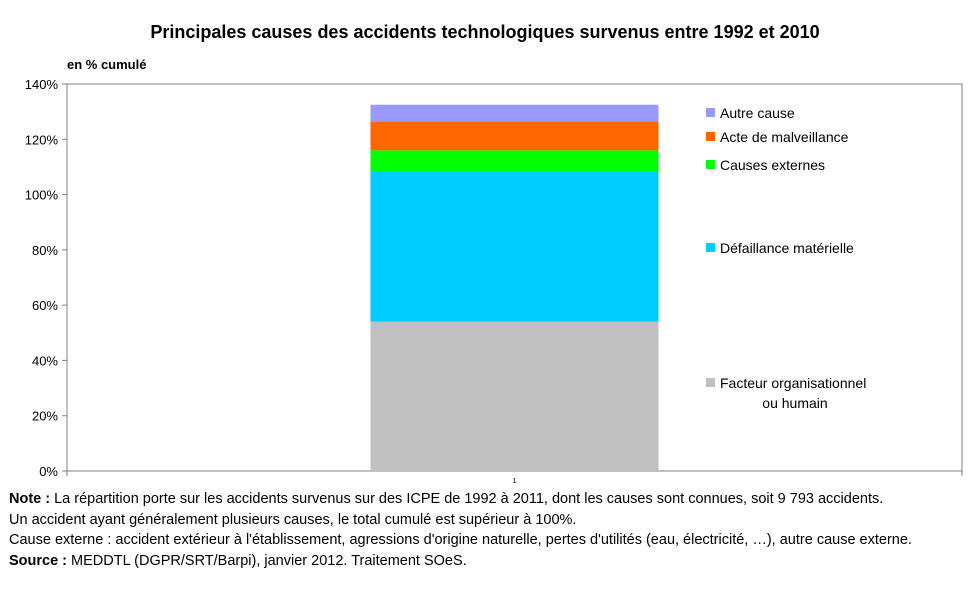  What do you see at coordinates (45, 360) in the screenshot?
I see `y-tick-label: 40%` at bounding box center [45, 360].